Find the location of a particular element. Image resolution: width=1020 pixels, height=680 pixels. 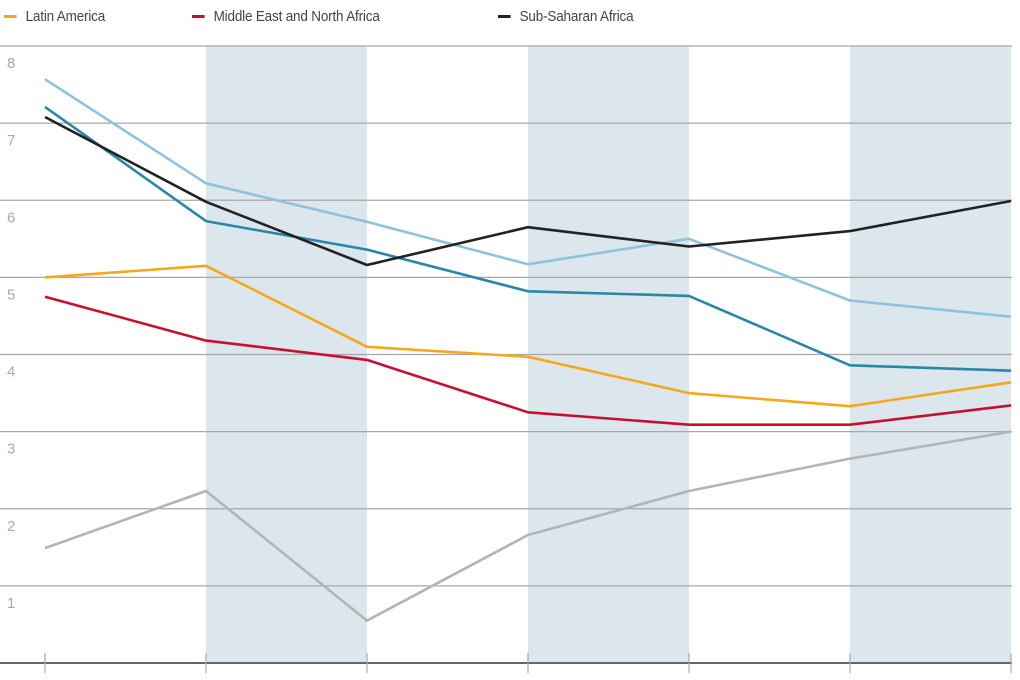

y-axis-labels: 1 2 3 4 5 6 7 8 is located at coordinates (11, 333).